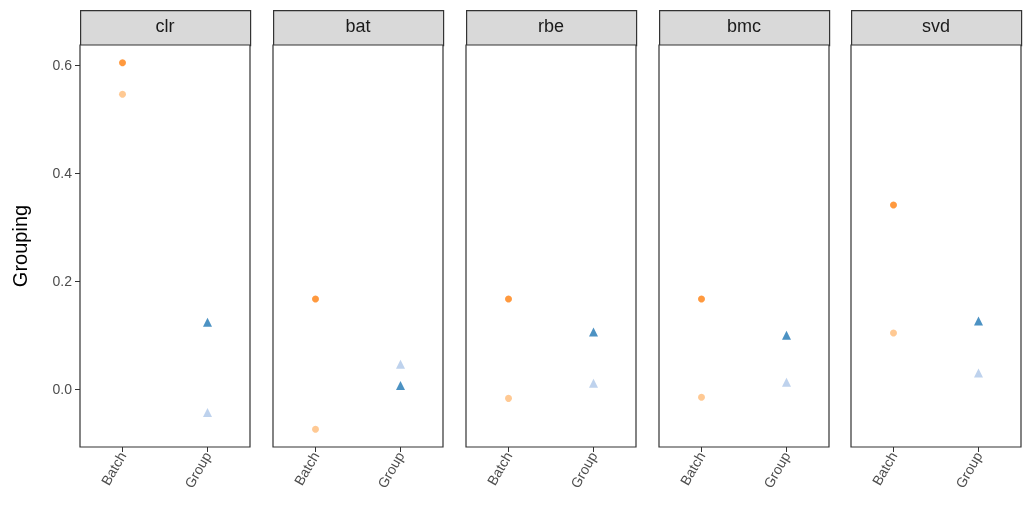 The height and width of the screenshot is (507, 1024). What do you see at coordinates (165, 26) in the screenshot?
I see `chart-title: clr` at bounding box center [165, 26].